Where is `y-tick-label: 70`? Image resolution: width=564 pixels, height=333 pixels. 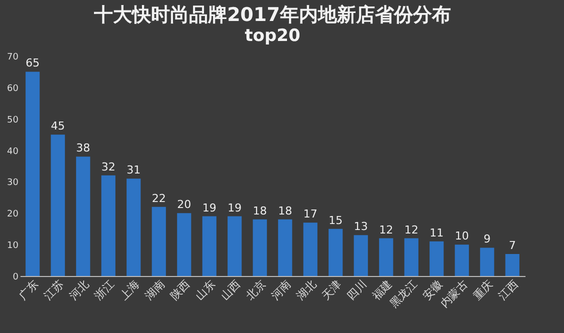 y-tick-label: 70 is located at coordinates (13, 57).